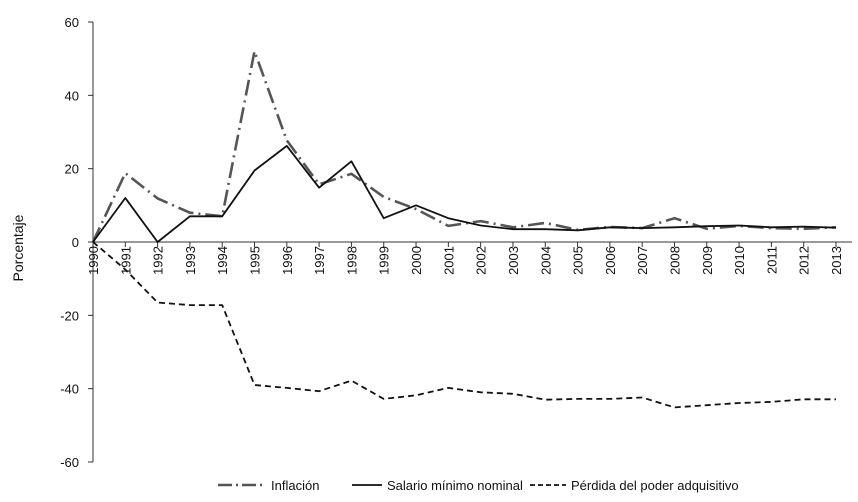  I want to click on y-tick-label: 40, so click(72, 95).